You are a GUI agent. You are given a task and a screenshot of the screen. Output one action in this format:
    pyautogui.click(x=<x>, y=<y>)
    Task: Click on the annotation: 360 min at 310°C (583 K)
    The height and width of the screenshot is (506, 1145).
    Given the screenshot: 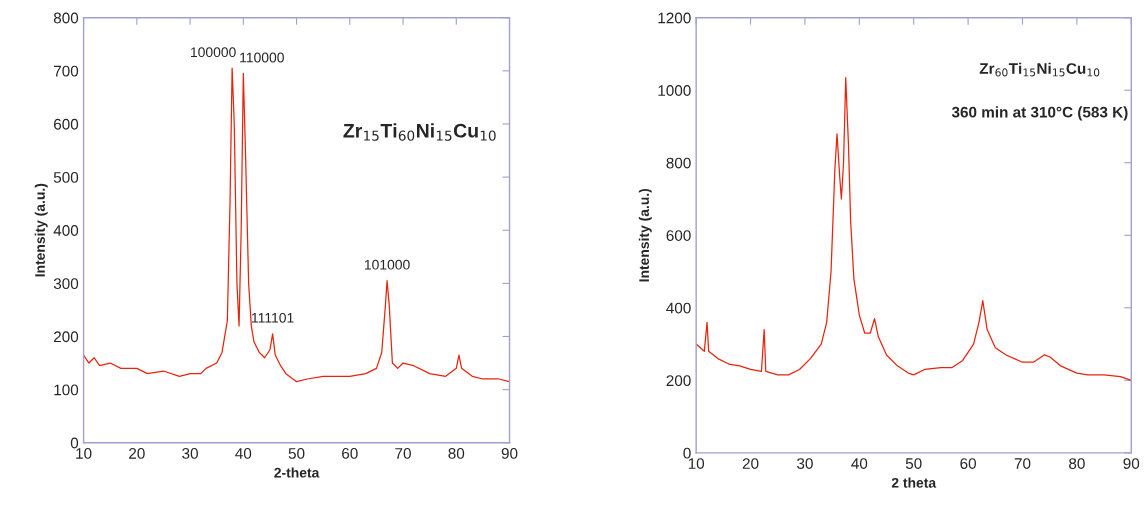 What is the action you would take?
    pyautogui.click(x=1039, y=113)
    